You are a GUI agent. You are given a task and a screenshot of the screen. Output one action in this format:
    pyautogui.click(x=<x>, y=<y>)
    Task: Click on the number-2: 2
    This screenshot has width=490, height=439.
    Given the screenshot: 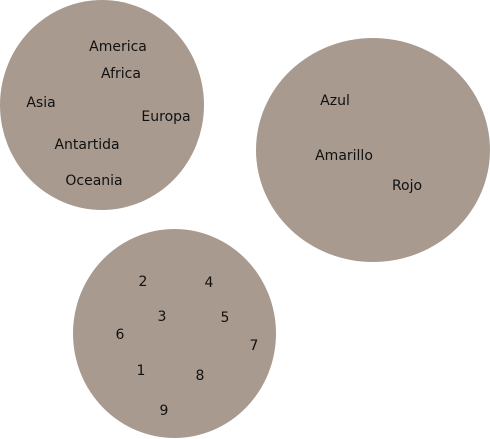 What is the action you would take?
    pyautogui.click(x=143, y=282)
    